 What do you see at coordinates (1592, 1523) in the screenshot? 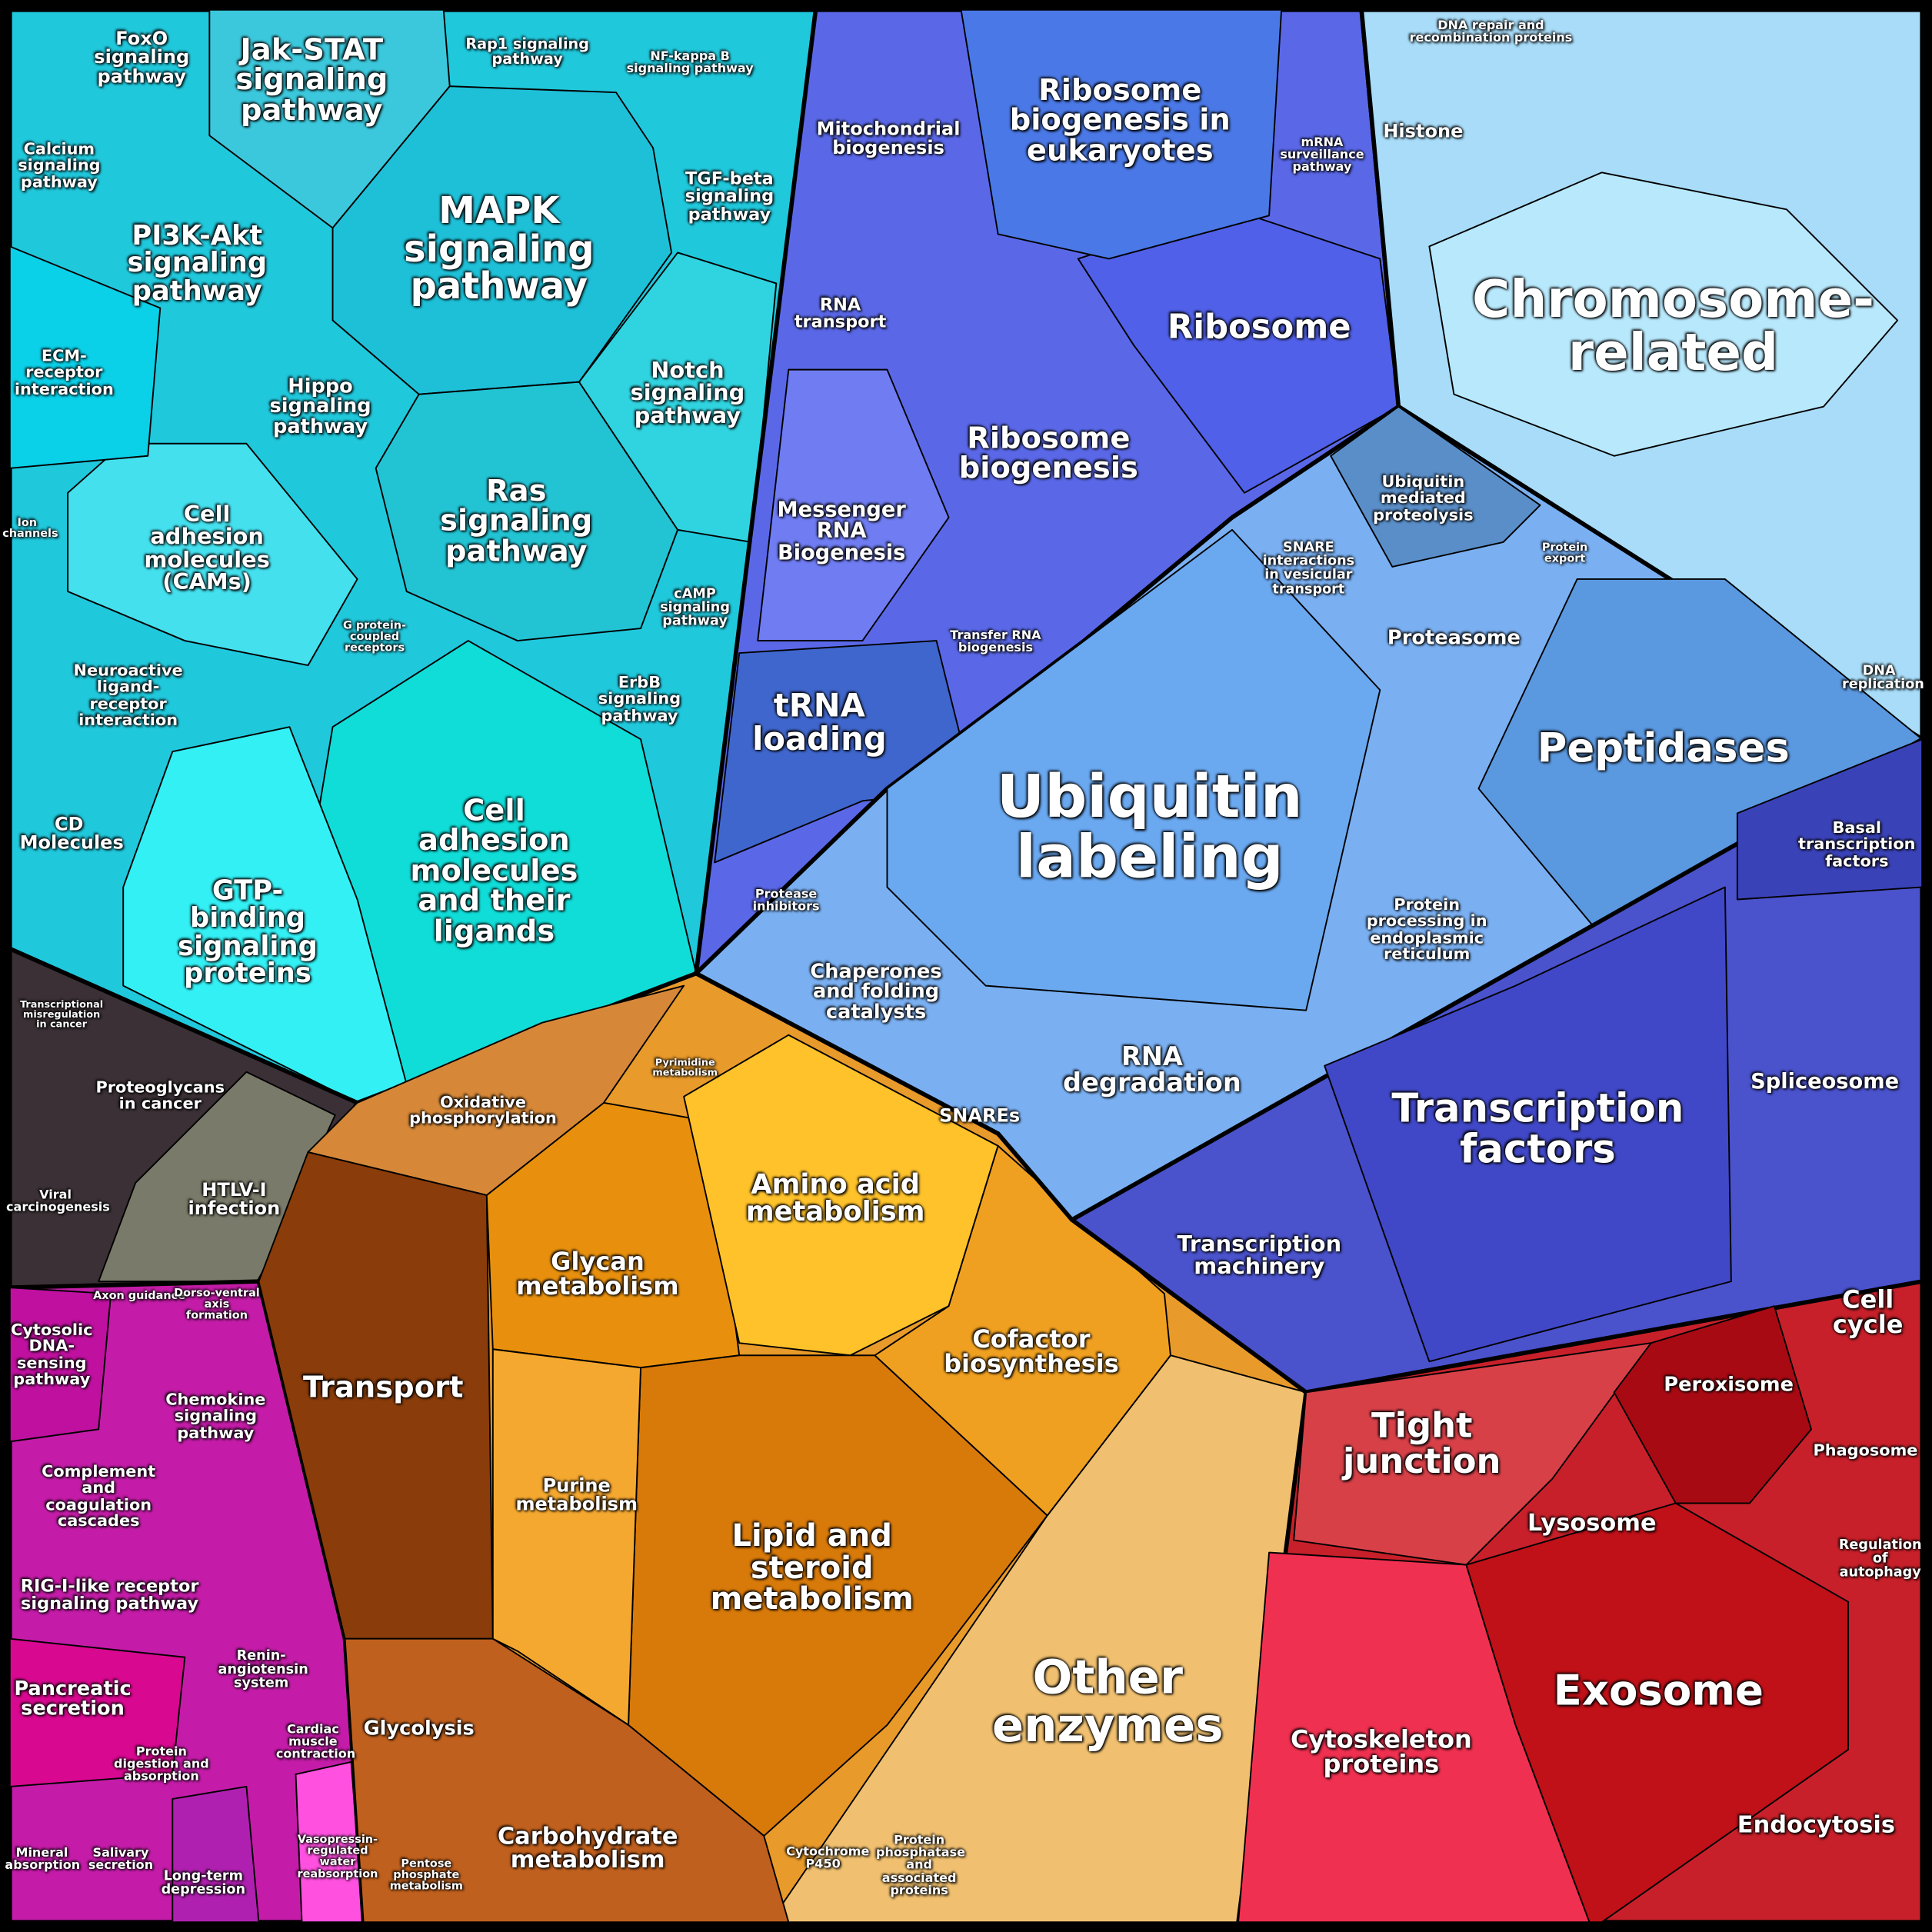
I see `cell-label: Lysosome` at bounding box center [1592, 1523].